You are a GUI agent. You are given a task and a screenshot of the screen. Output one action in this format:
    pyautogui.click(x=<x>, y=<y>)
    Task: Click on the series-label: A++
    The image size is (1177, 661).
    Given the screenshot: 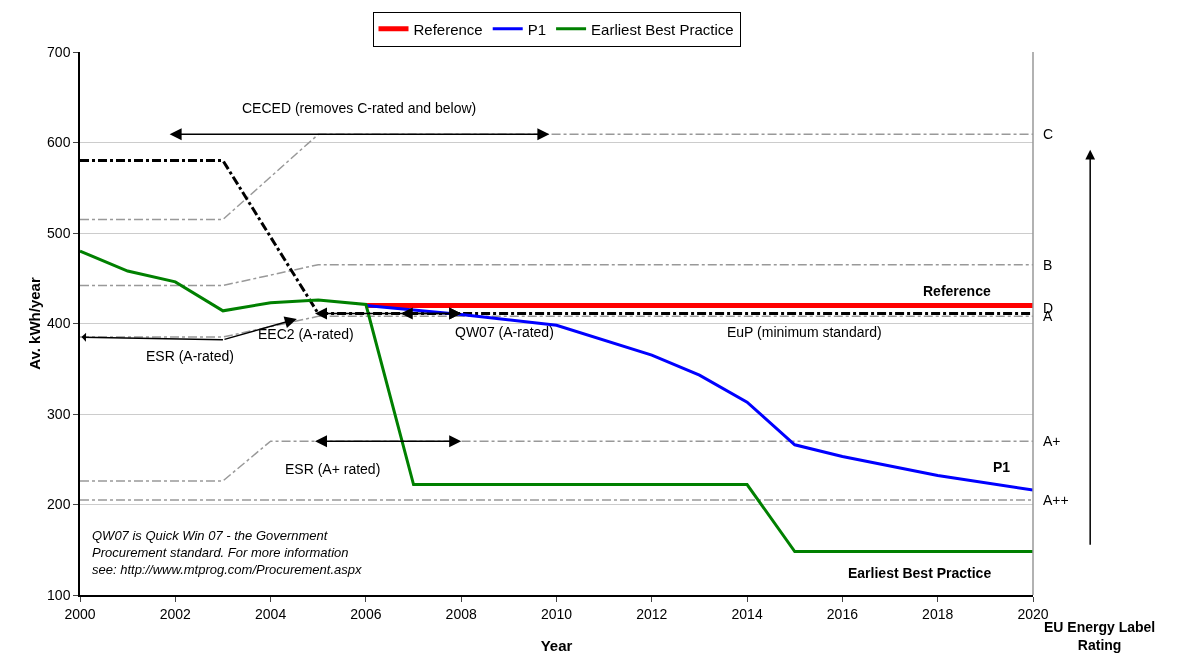 What is the action you would take?
    pyautogui.click(x=1056, y=500)
    